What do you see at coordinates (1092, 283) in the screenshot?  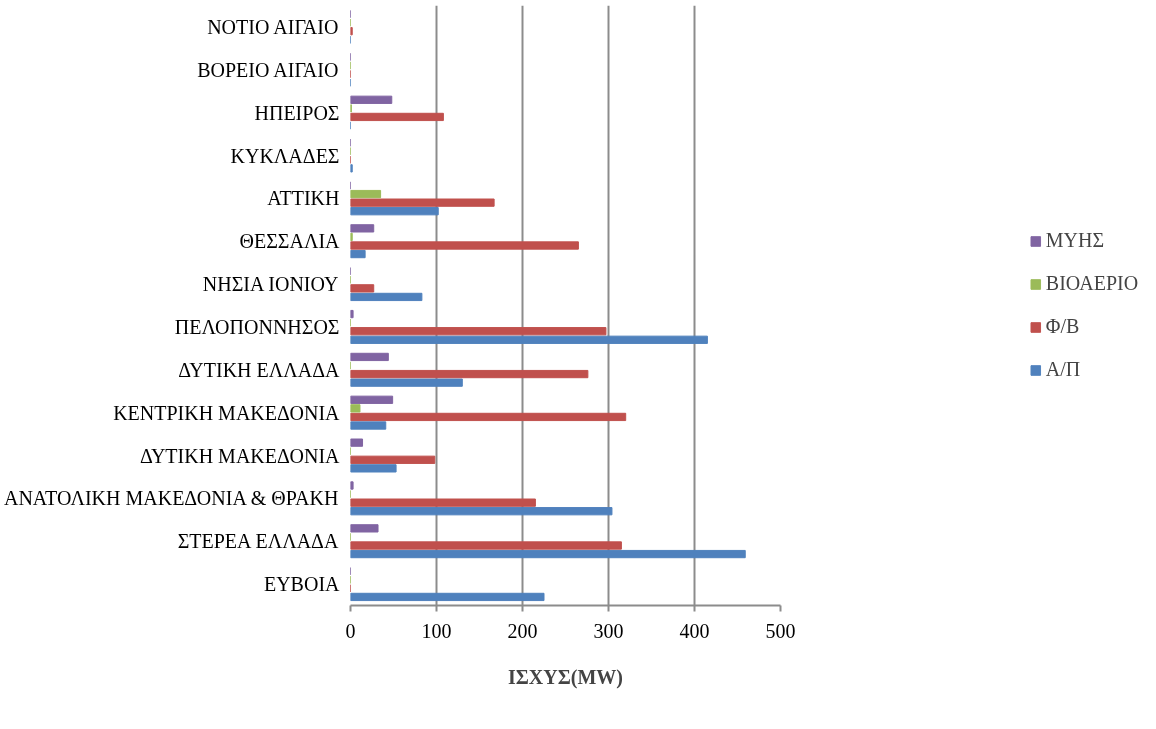 I see `legend-label: ΒΙΟΑΕΡΙΟ` at bounding box center [1092, 283].